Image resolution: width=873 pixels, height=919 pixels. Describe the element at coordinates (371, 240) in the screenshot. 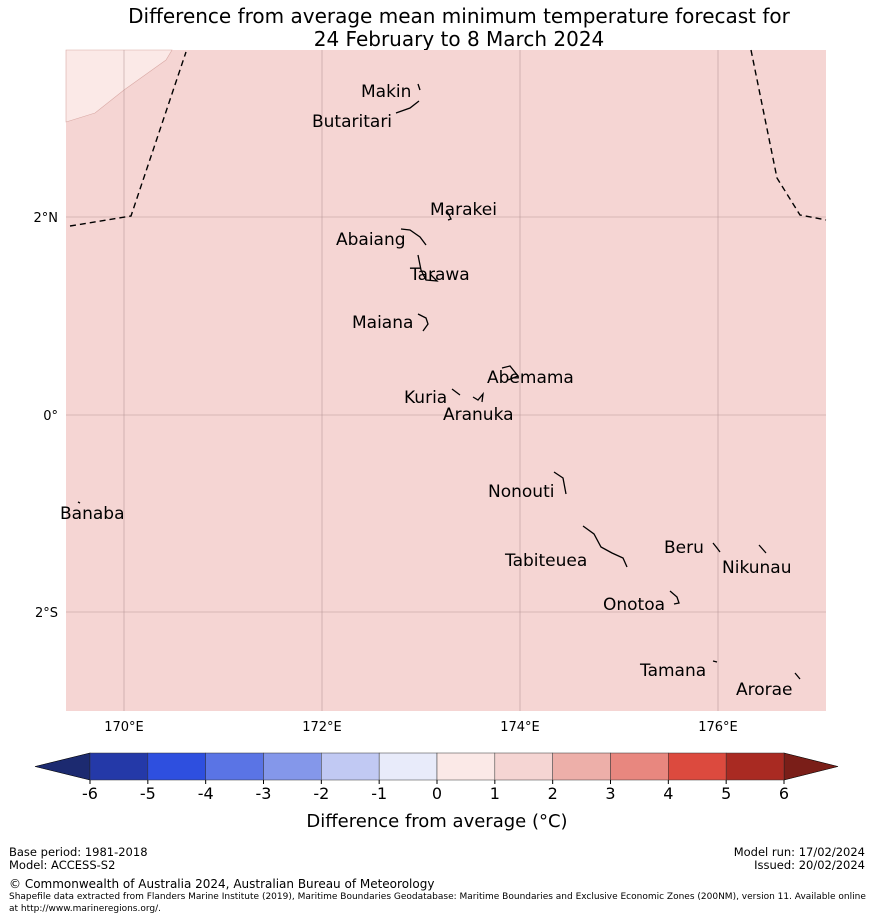

I see `island-label: Abaiang` at that location.